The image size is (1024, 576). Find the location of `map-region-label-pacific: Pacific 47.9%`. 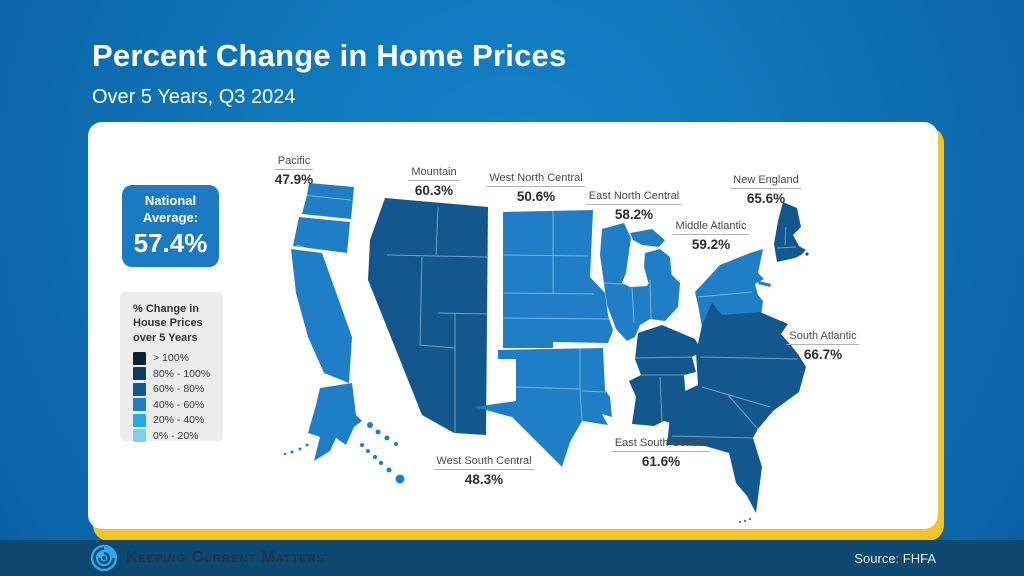

map-region-label-pacific: Pacific 47.9% is located at coordinates (294, 171).